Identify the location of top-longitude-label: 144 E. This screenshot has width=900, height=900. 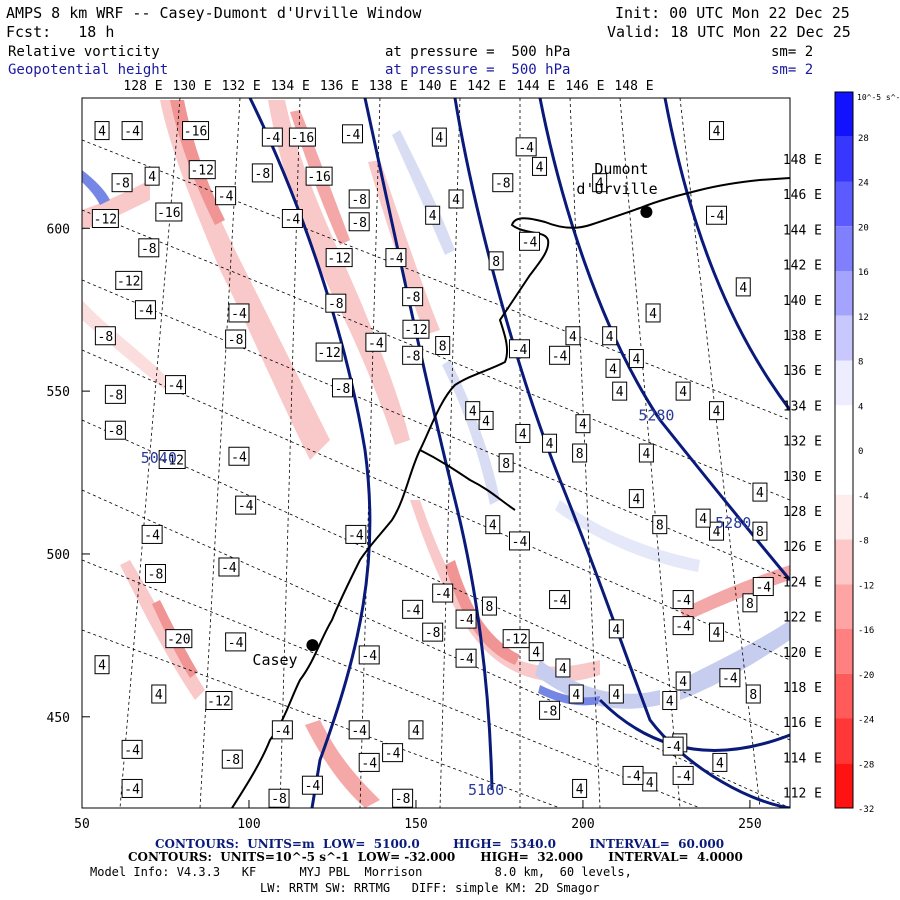
(535, 86).